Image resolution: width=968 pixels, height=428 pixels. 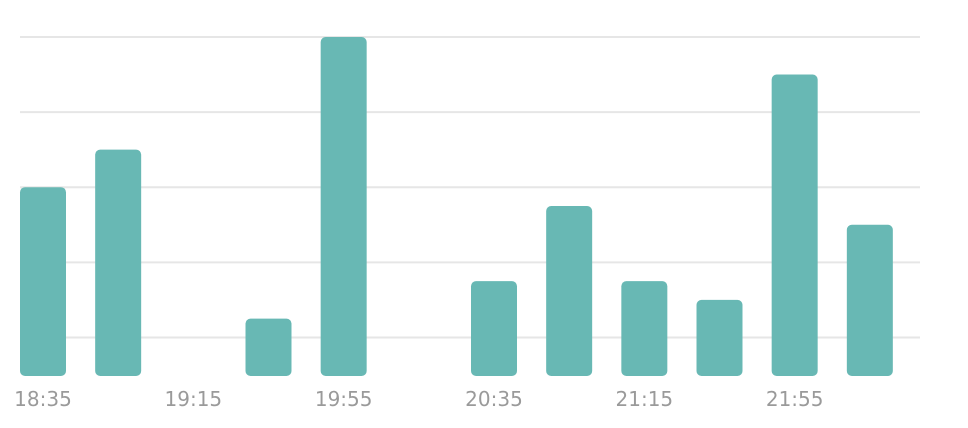 What do you see at coordinates (194, 399) in the screenshot?
I see `x-tick-label: 19:15` at bounding box center [194, 399].